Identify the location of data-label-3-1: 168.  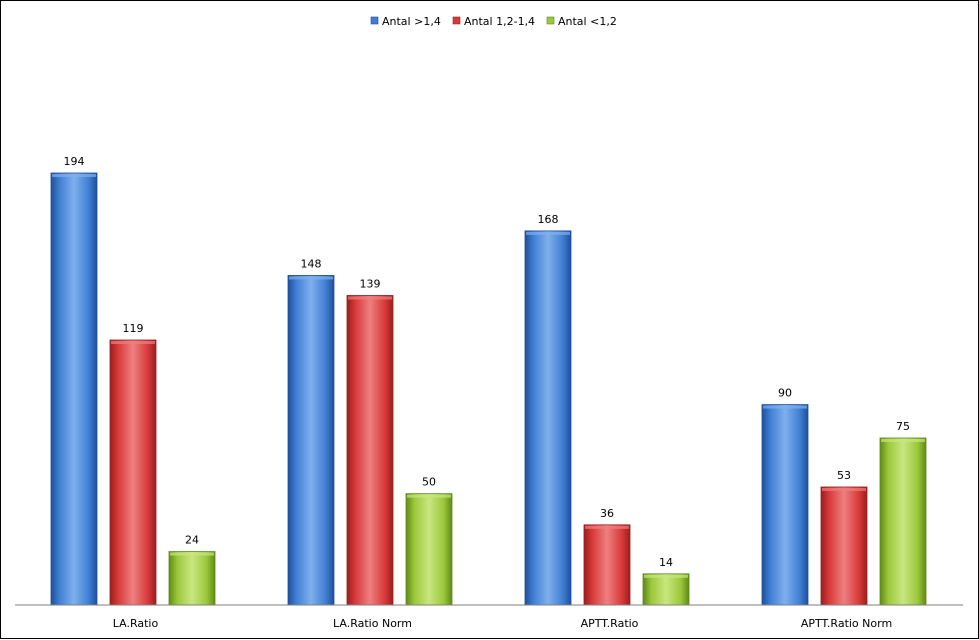
(548, 219).